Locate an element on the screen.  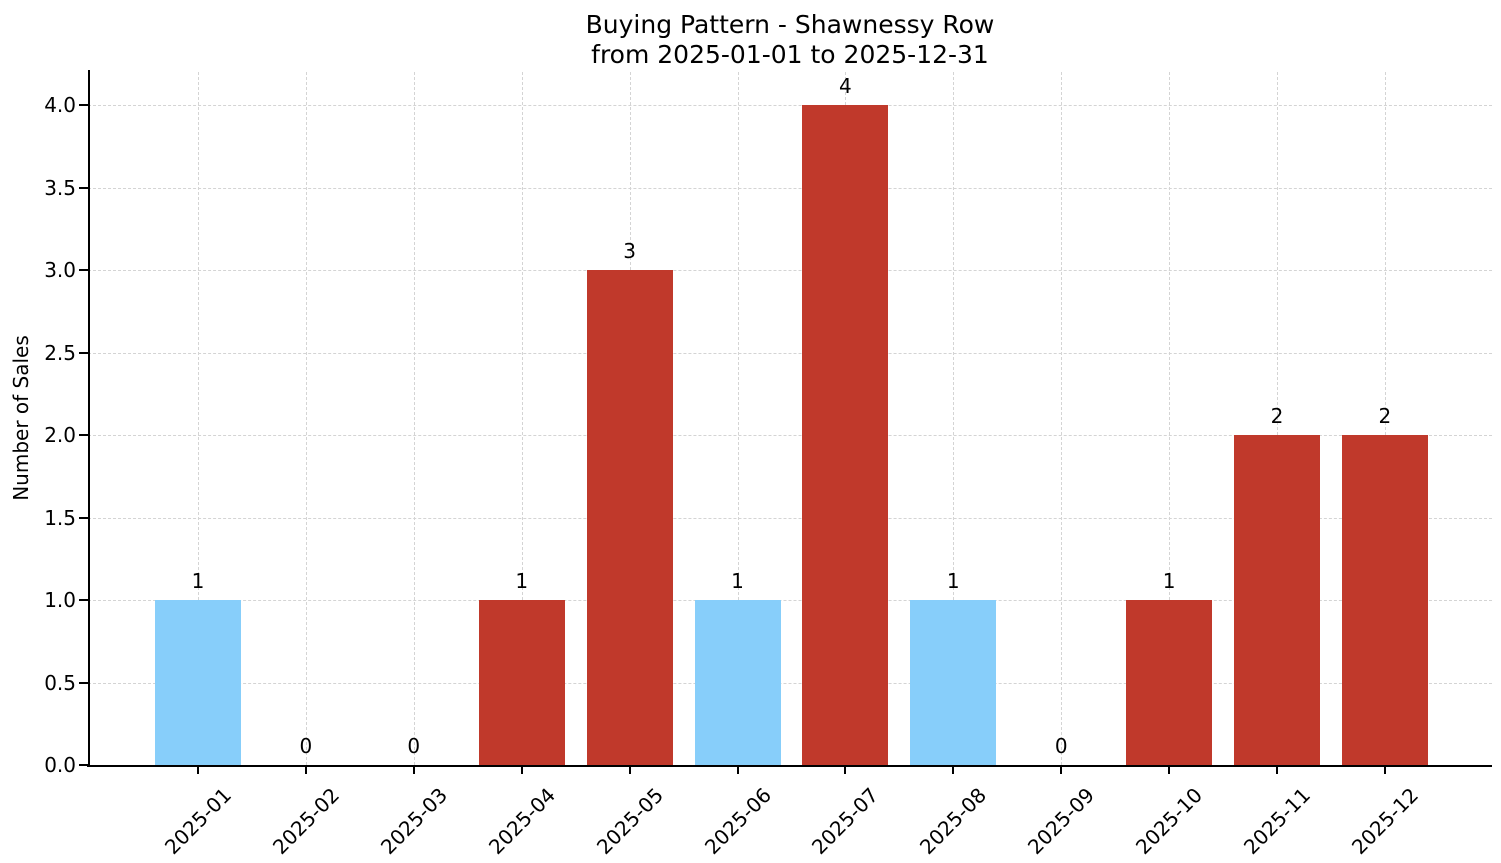
y-axis-line is located at coordinates (89, 418).